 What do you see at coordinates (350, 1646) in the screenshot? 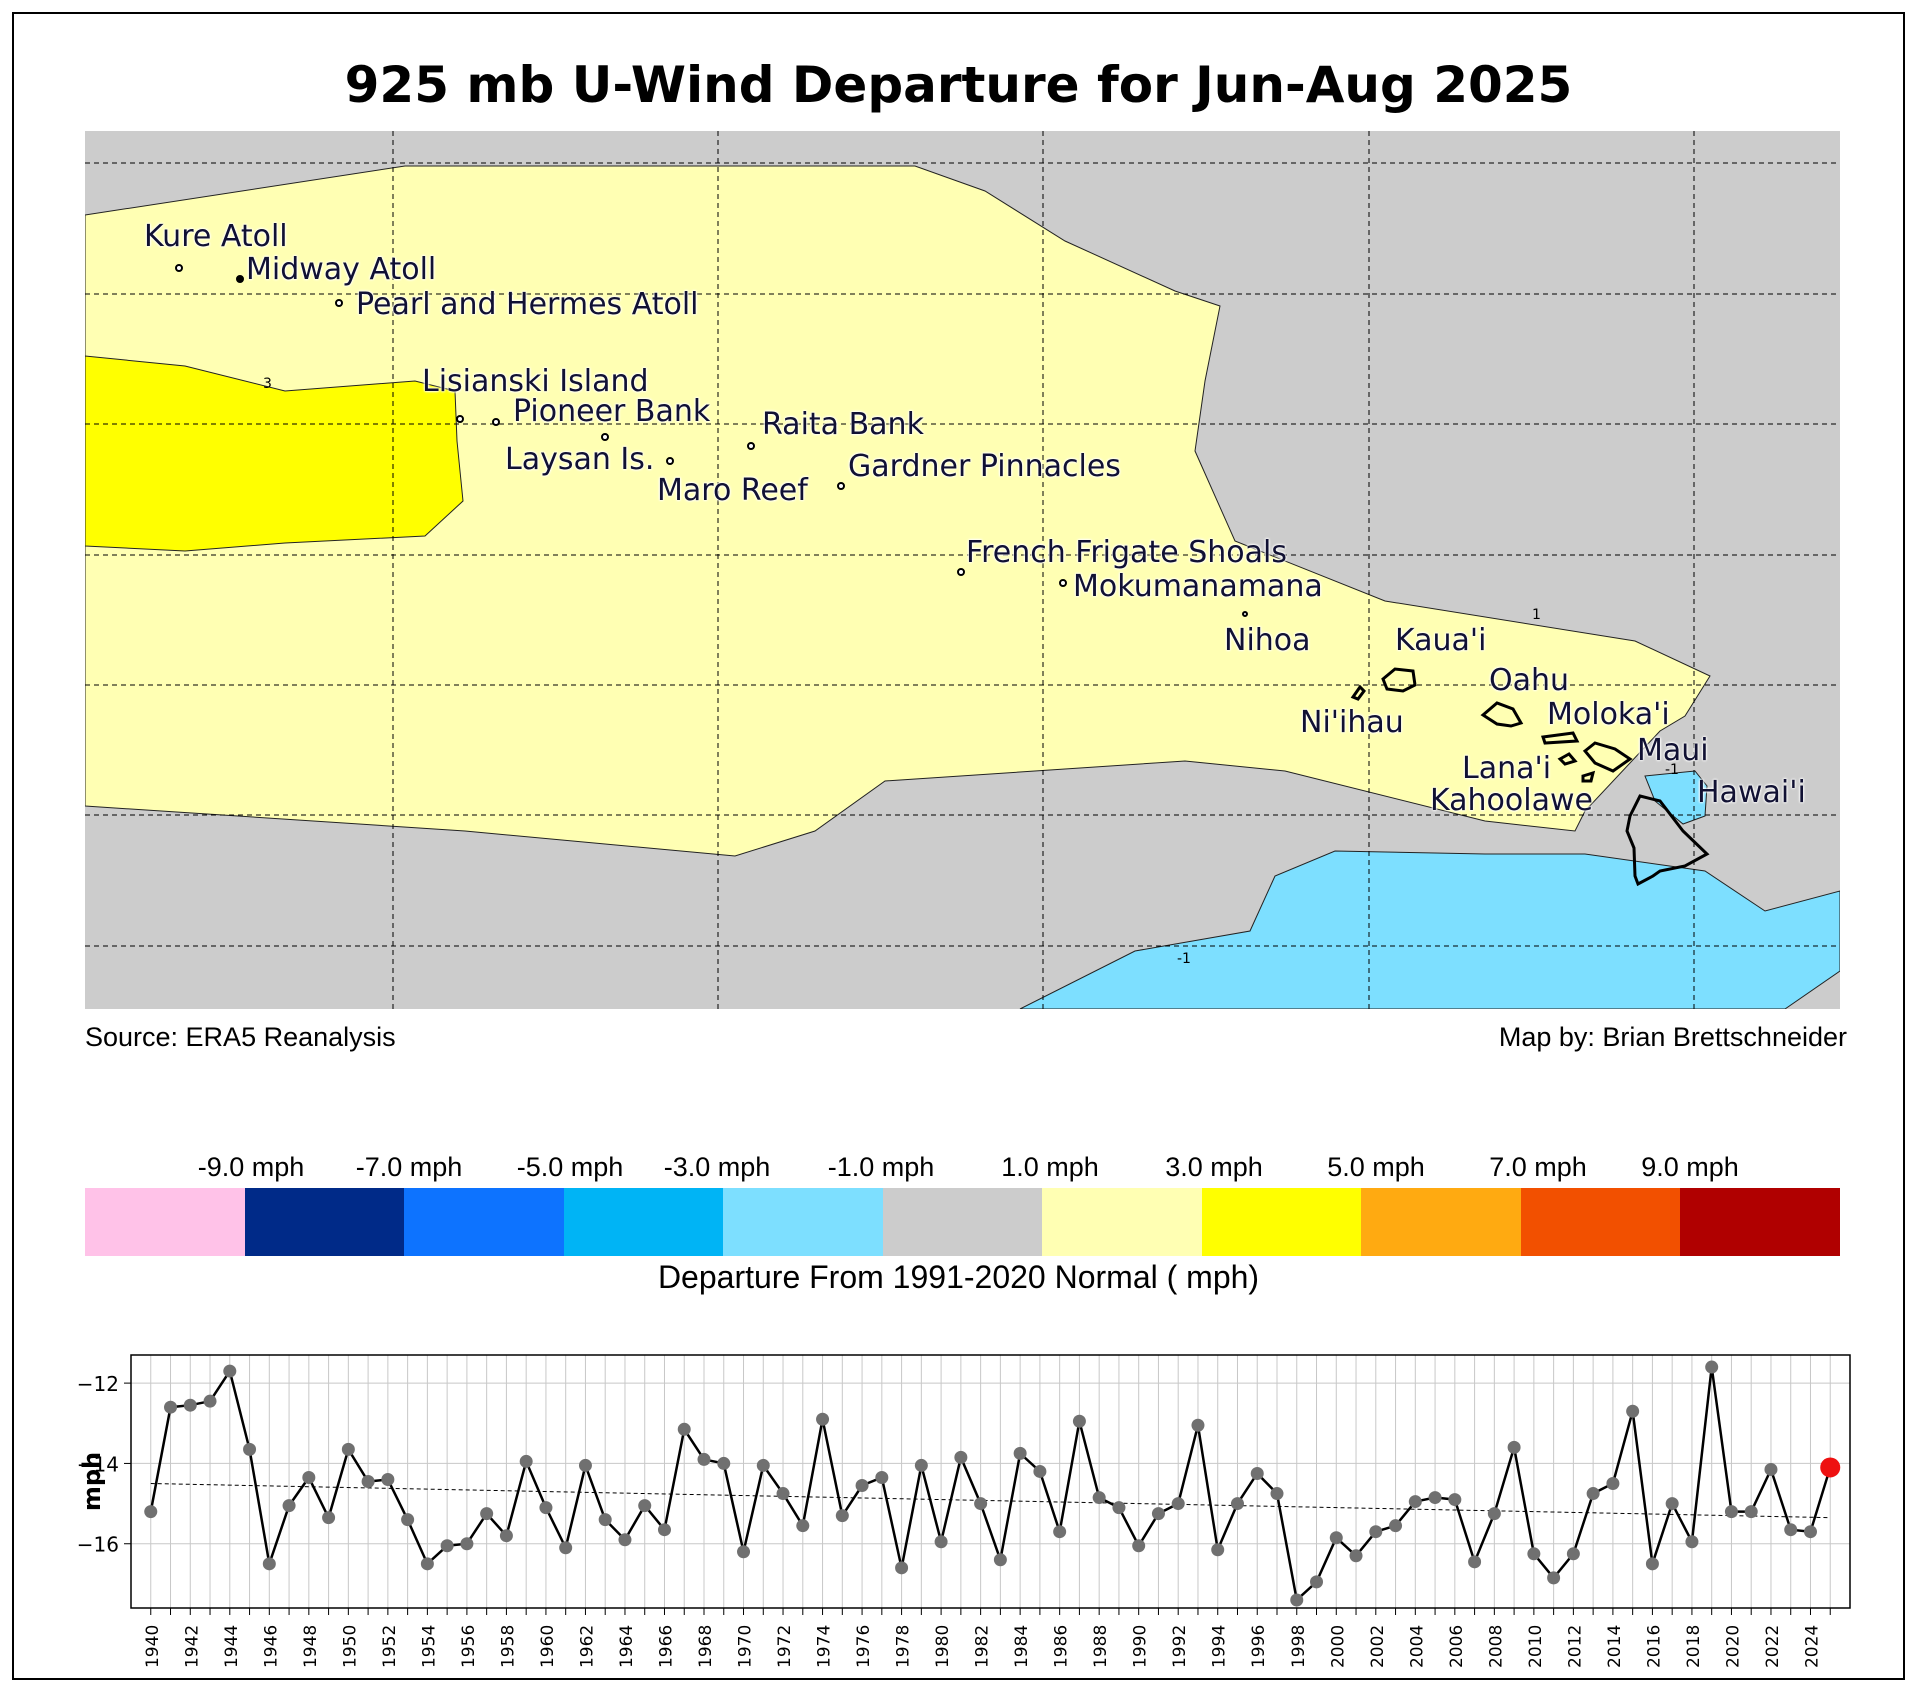
I see `x-tick-label: 1950` at bounding box center [350, 1646].